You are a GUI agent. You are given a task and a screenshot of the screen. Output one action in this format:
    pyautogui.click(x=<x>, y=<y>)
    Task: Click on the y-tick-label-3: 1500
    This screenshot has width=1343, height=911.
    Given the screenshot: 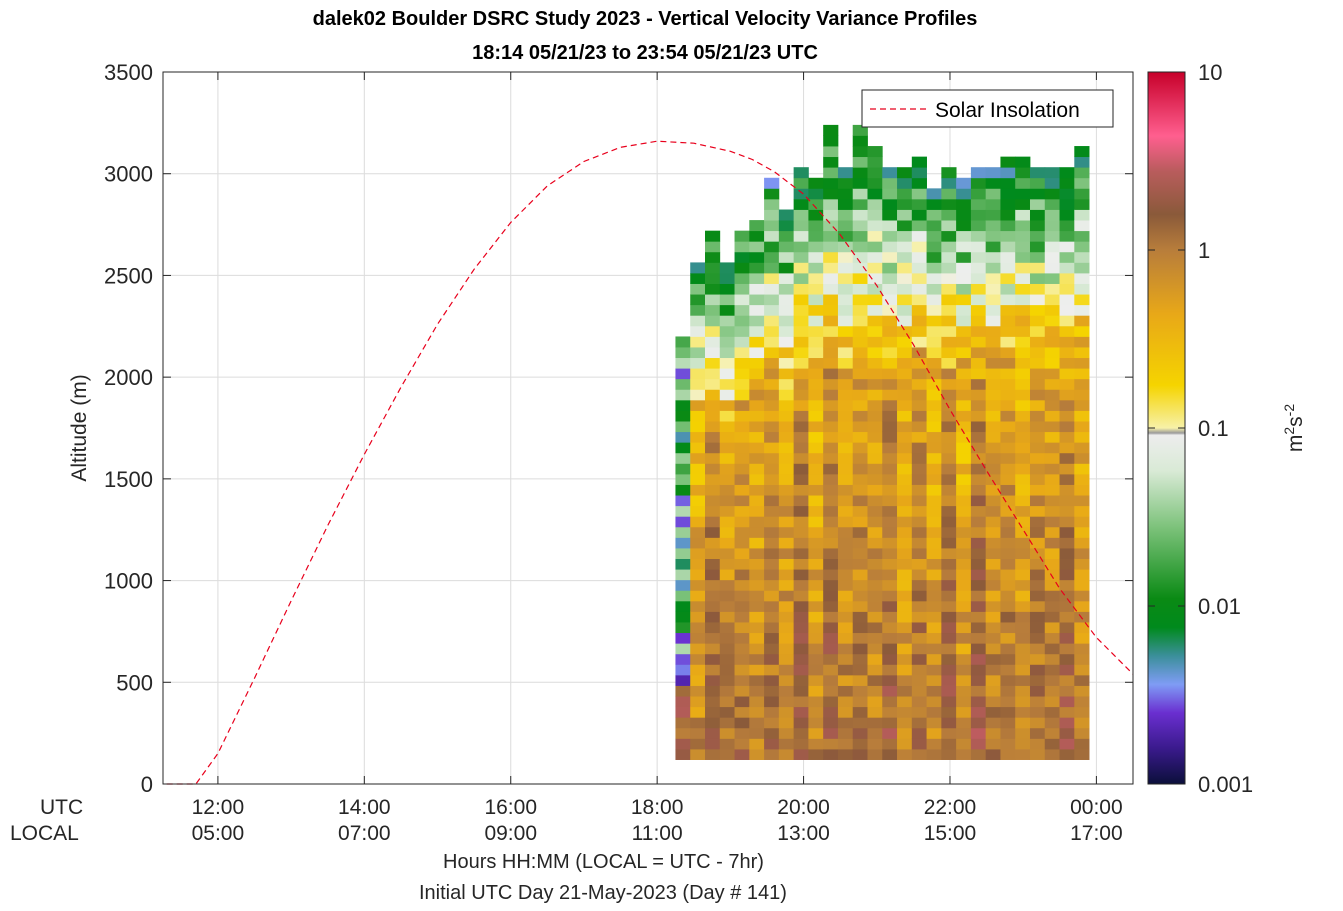 What is the action you would take?
    pyautogui.click(x=128, y=479)
    